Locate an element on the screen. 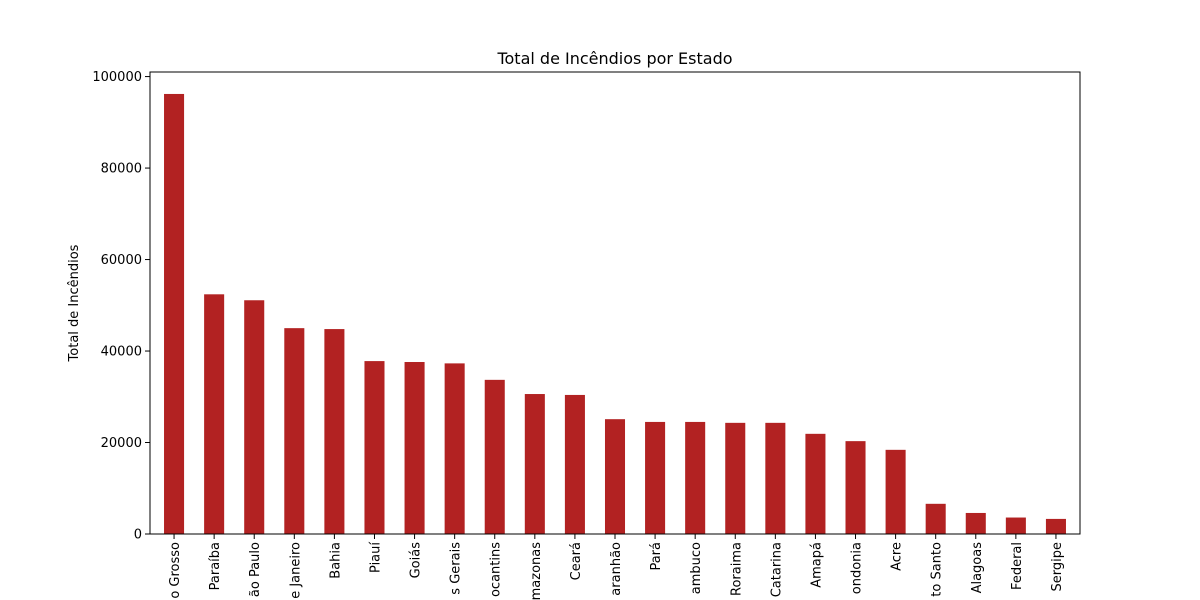 The width and height of the screenshot is (1200, 600). x-tick-label: Amapá is located at coordinates (816, 565).